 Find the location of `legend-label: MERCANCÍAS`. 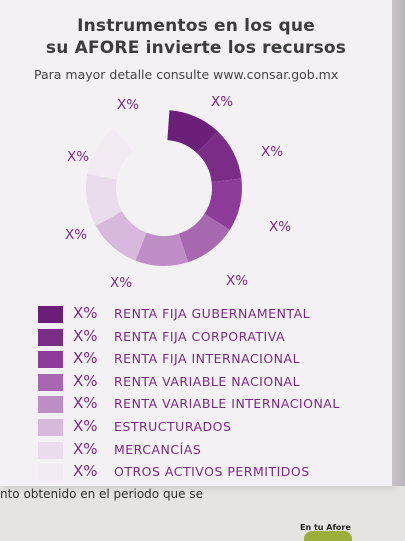

legend-label: MERCANCÍAS is located at coordinates (158, 449).